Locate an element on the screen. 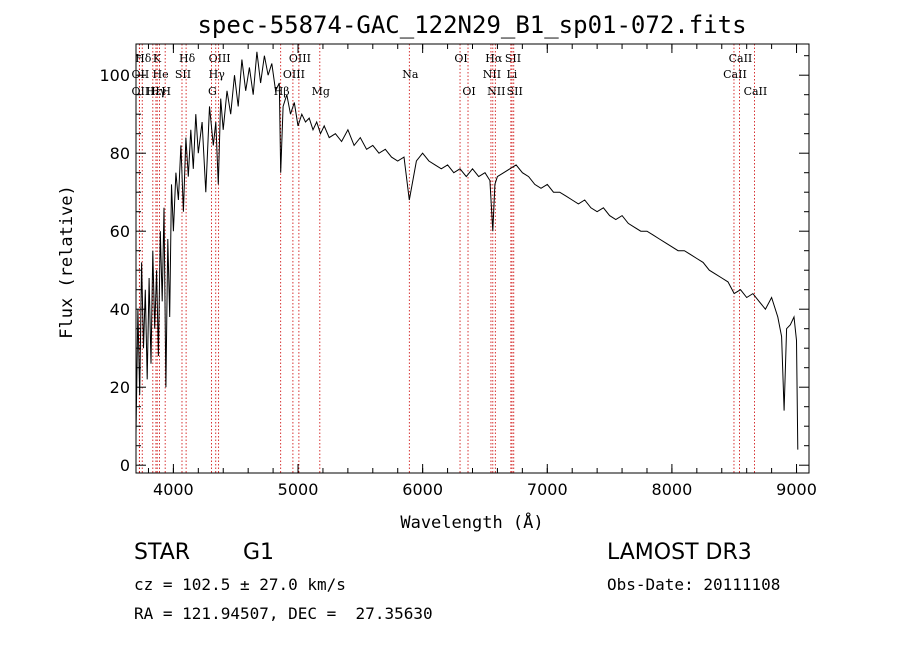 The width and height of the screenshot is (900, 649). line-marker-label: G is located at coordinates (212, 91).